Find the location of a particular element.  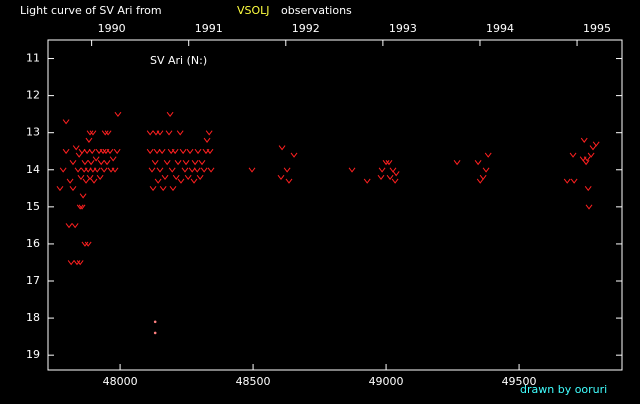

y-tick-label: 14 is located at coordinates (33, 169).